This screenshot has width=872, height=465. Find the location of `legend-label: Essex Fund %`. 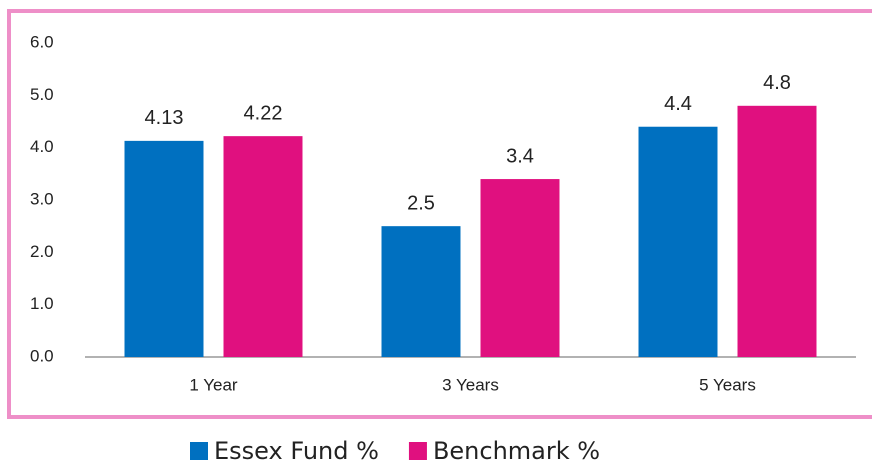

legend-label: Essex Fund % is located at coordinates (296, 451).